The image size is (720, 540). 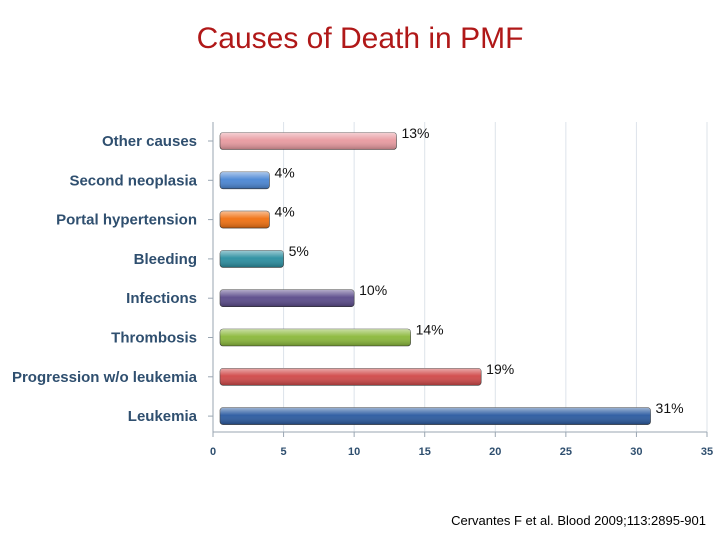 I want to click on data-label: 31%, so click(x=670, y=408).